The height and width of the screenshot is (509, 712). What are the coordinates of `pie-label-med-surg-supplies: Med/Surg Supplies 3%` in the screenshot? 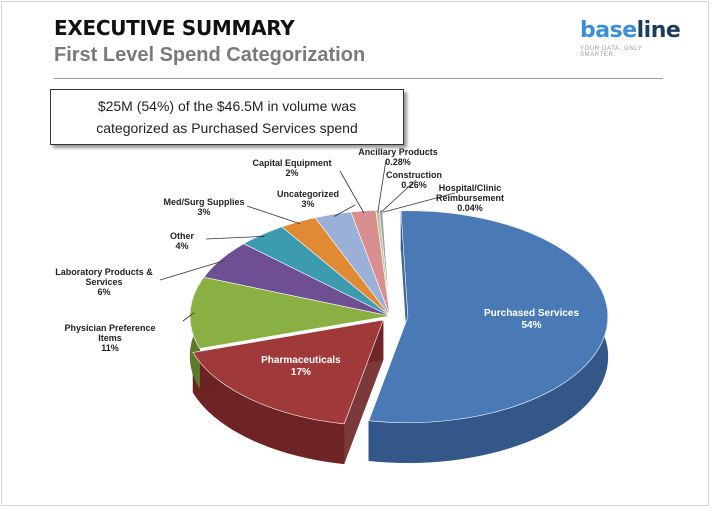 It's located at (203, 207).